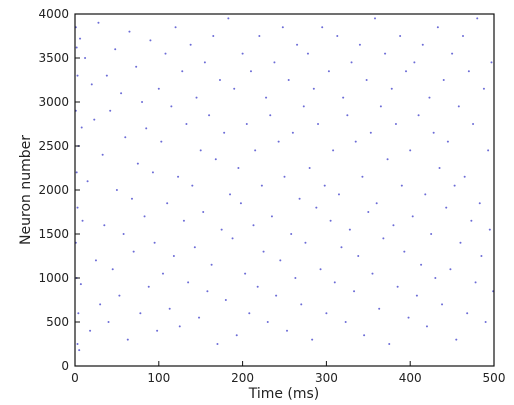 The height and width of the screenshot is (405, 514). I want to click on x-tick-label: 0, so click(75, 378).